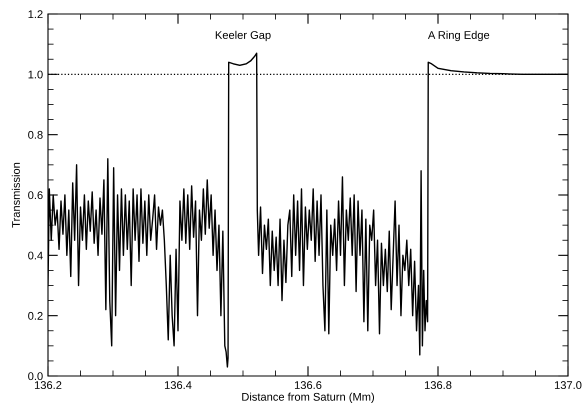  What do you see at coordinates (308, 385) in the screenshot?
I see `x-tick-label: 136.6` at bounding box center [308, 385].